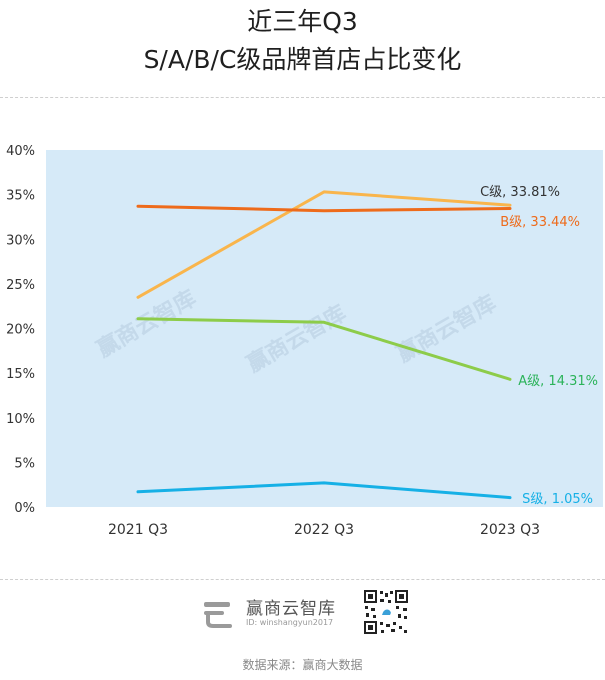 This screenshot has height=680, width=605. I want to click on x-tick-label: 2022 Q3, so click(324, 530).